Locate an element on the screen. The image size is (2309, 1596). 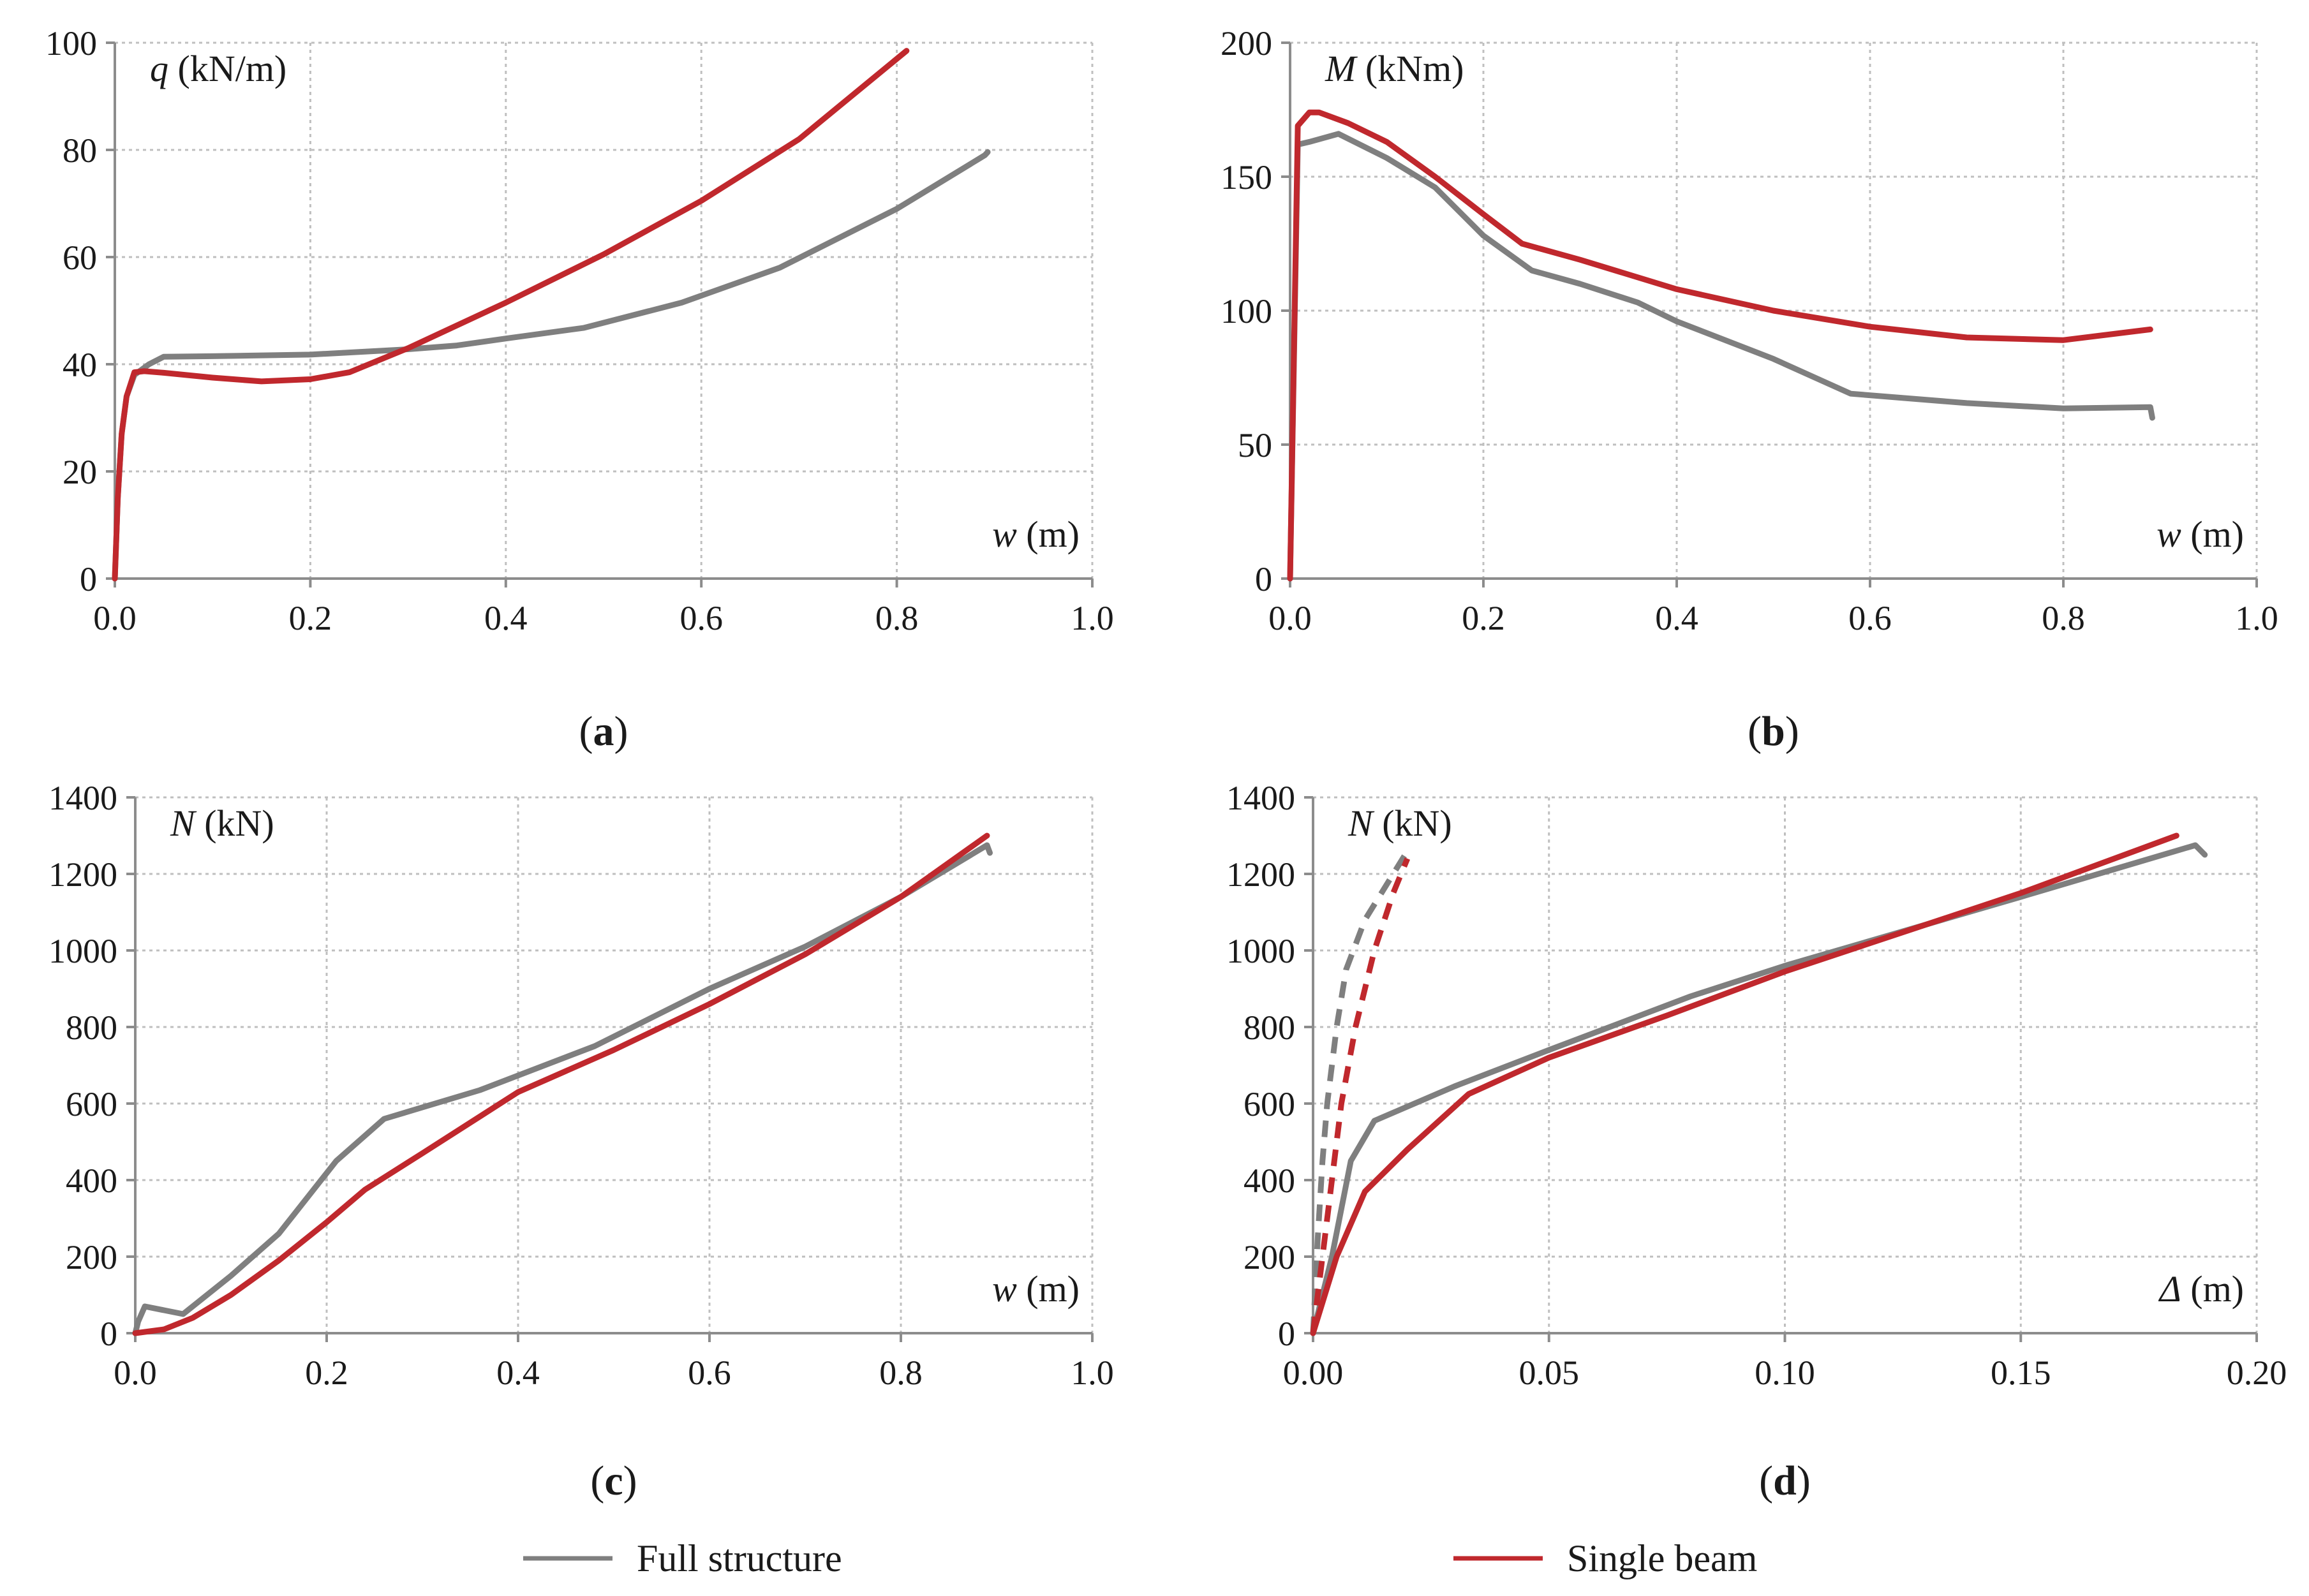
chart-d-series-full-structure-dashed is located at coordinates (1360, 1091).